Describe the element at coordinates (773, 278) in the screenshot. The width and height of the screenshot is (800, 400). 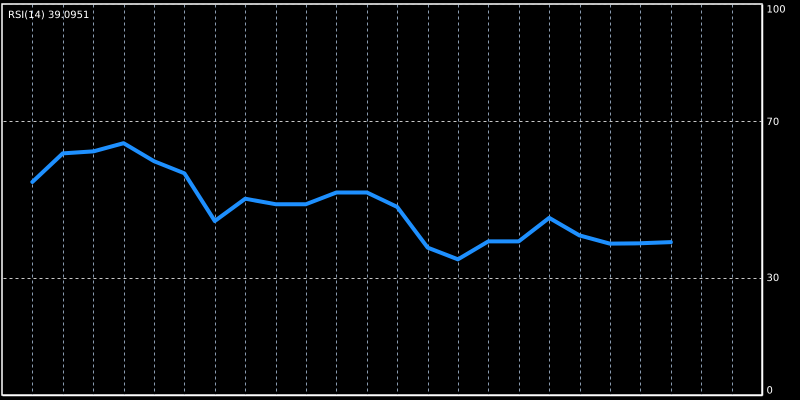
I see `y-tick-label: 30` at that location.